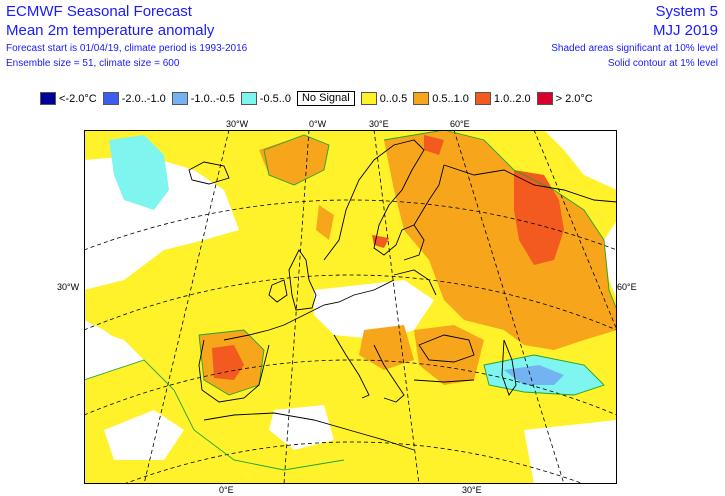  What do you see at coordinates (534, 375) in the screenshot?
I see `region-negative-1.0-0.5` at bounding box center [534, 375].